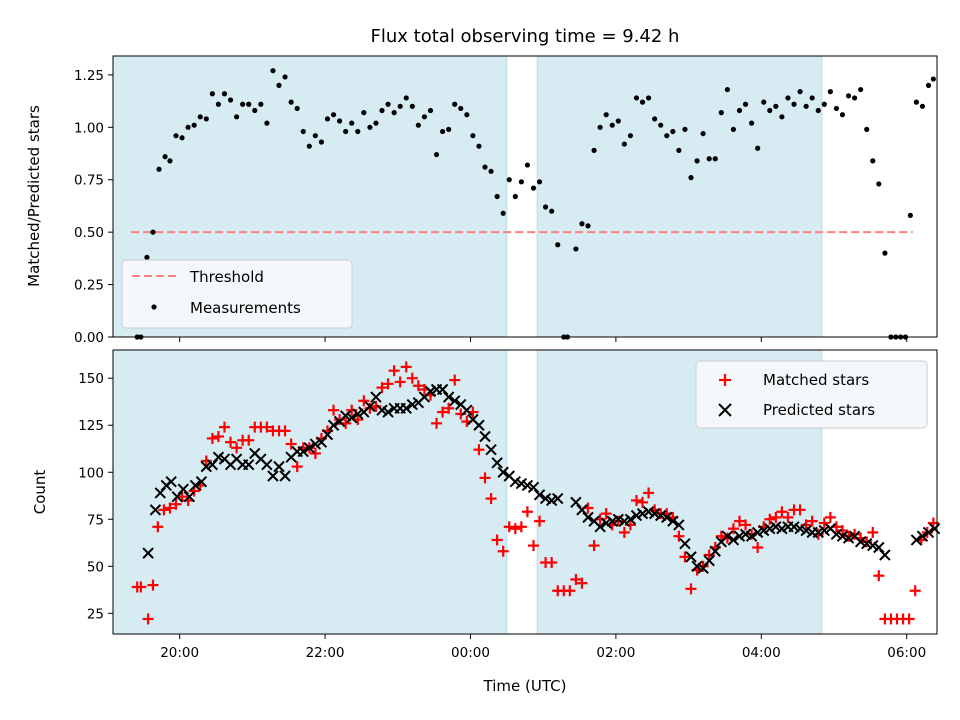 The image size is (960, 720). Describe the element at coordinates (811, 394) in the screenshot. I see `bottom-legend: Matched stars Predicted stars` at that location.